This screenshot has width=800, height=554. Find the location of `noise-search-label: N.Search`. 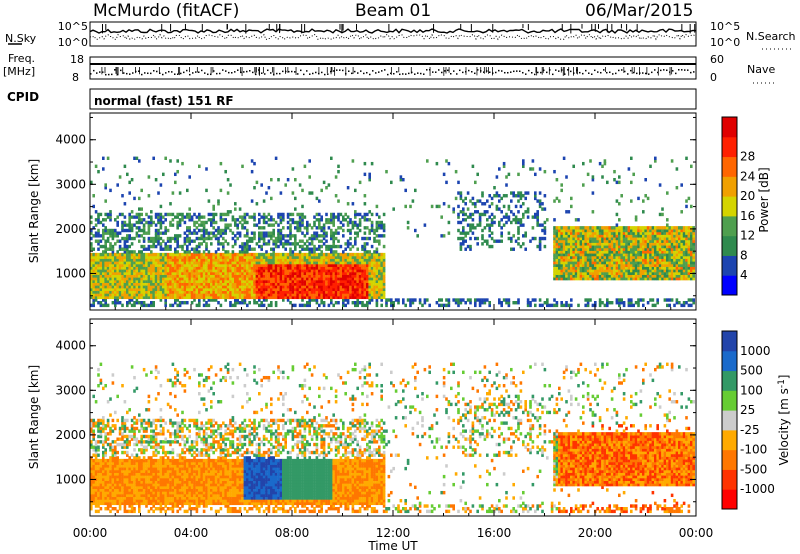

noise-search-label: N.Search is located at coordinates (771, 36).